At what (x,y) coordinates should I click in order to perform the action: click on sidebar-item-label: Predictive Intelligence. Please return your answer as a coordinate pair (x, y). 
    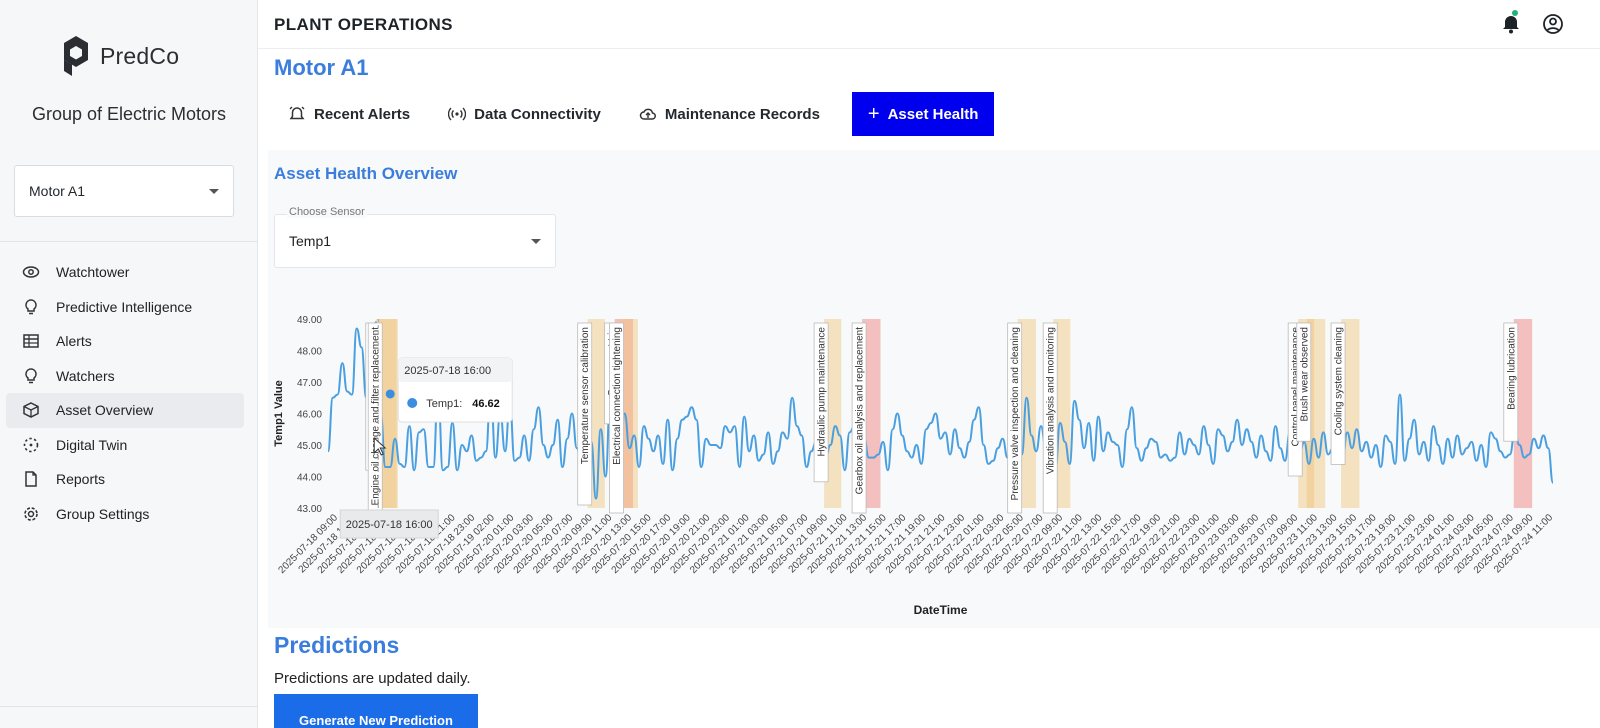
    Looking at the image, I should click on (124, 306).